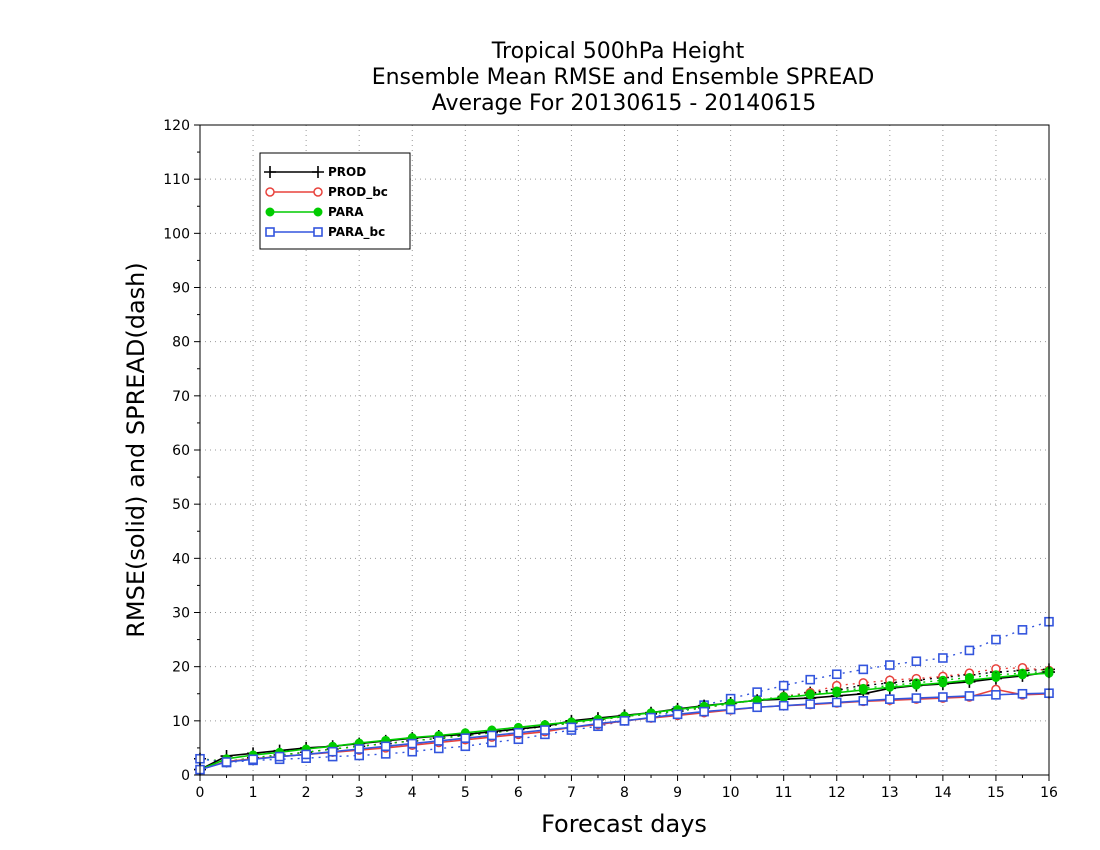 The image size is (1100, 850). Describe the element at coordinates (677, 793) in the screenshot. I see `x-tick-label: 9` at that location.